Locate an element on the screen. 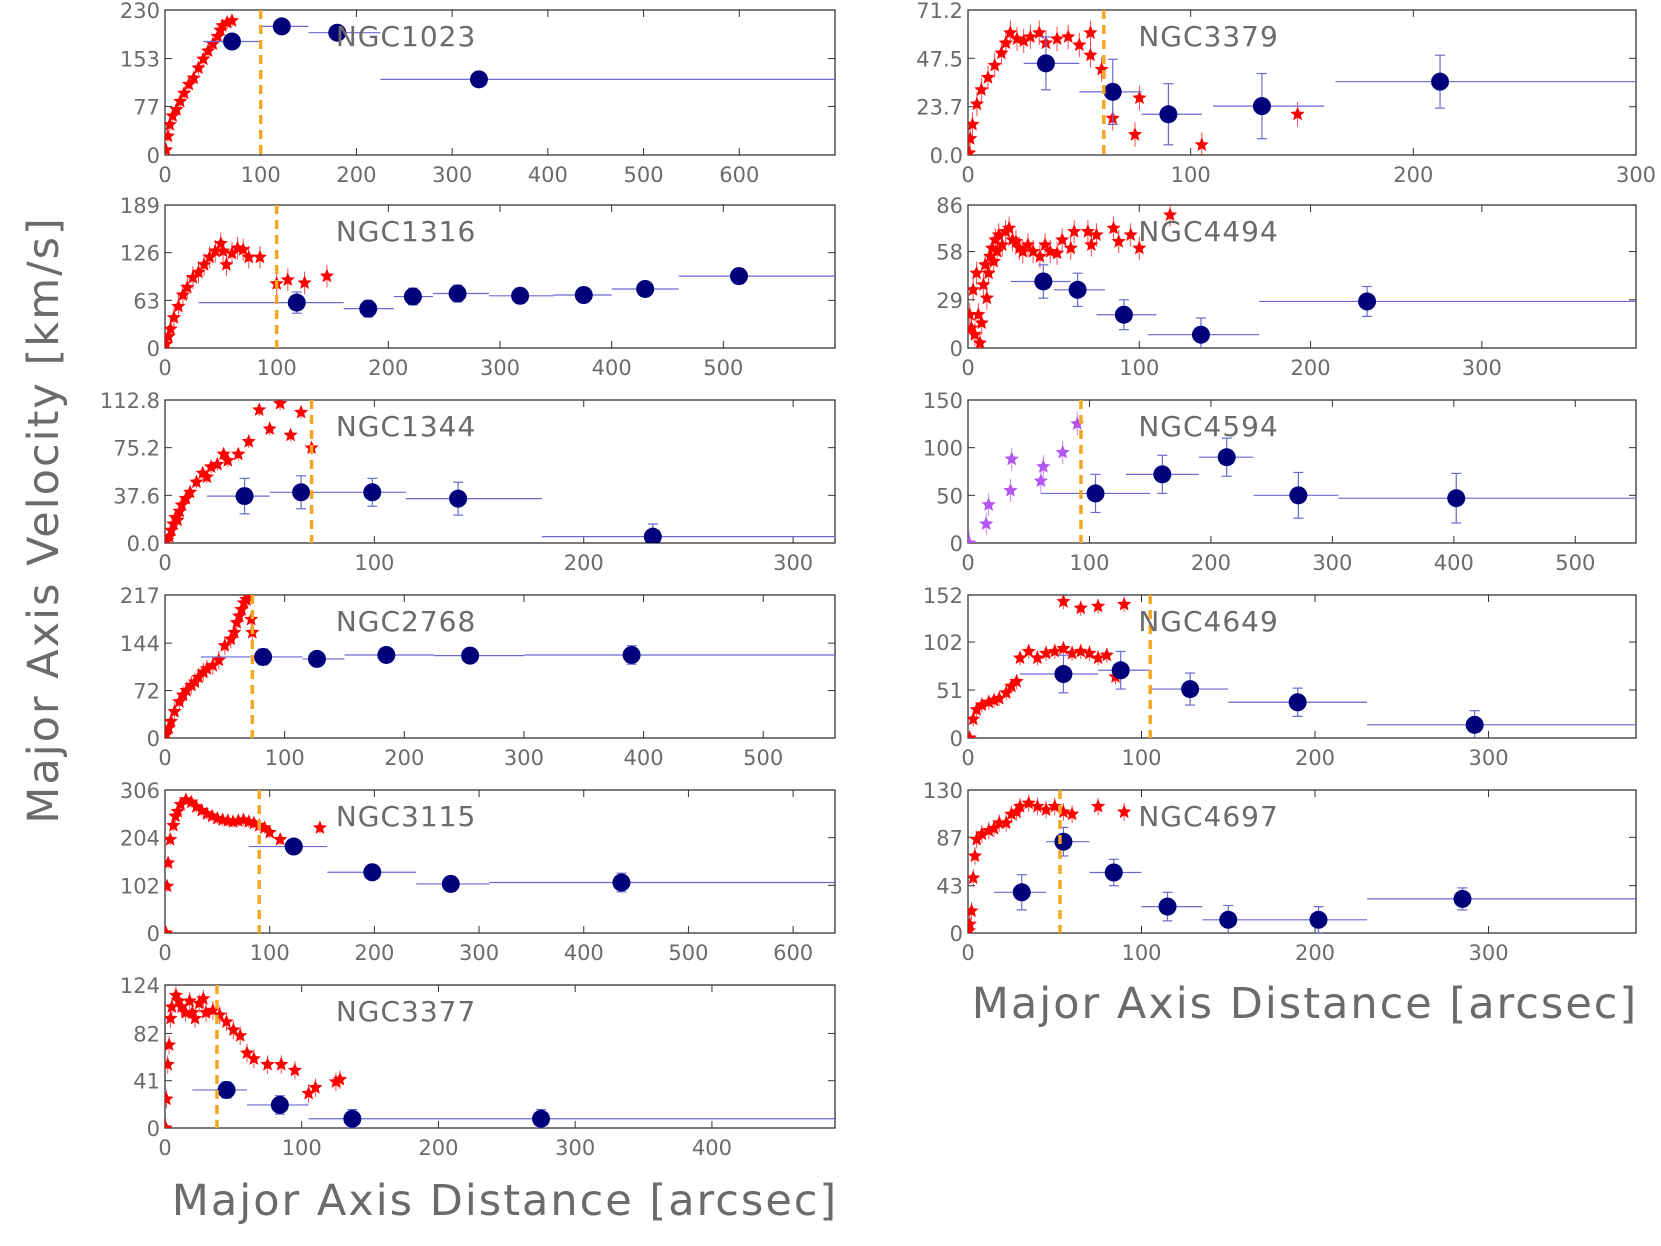 This screenshot has width=1661, height=1246. y-ticks: 0 72 144 217 is located at coordinates (477, 667).